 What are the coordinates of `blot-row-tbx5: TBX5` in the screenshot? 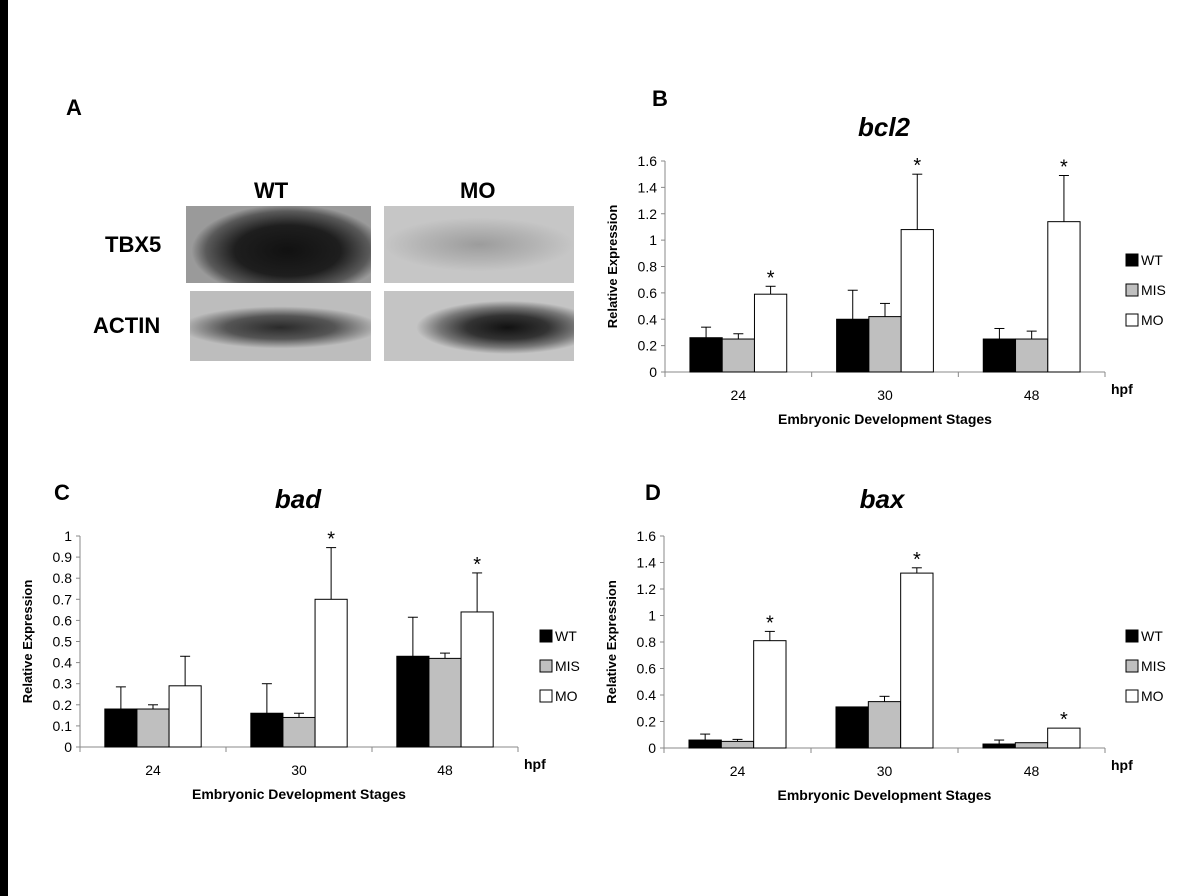 It's located at (133, 244).